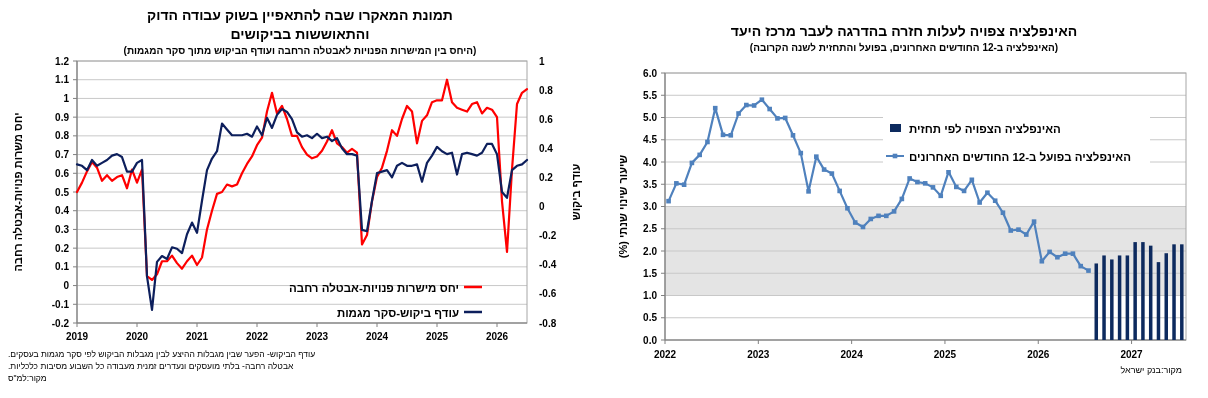 The height and width of the screenshot is (398, 1208). I want to click on y-tick-label: 3.0, so click(650, 206).